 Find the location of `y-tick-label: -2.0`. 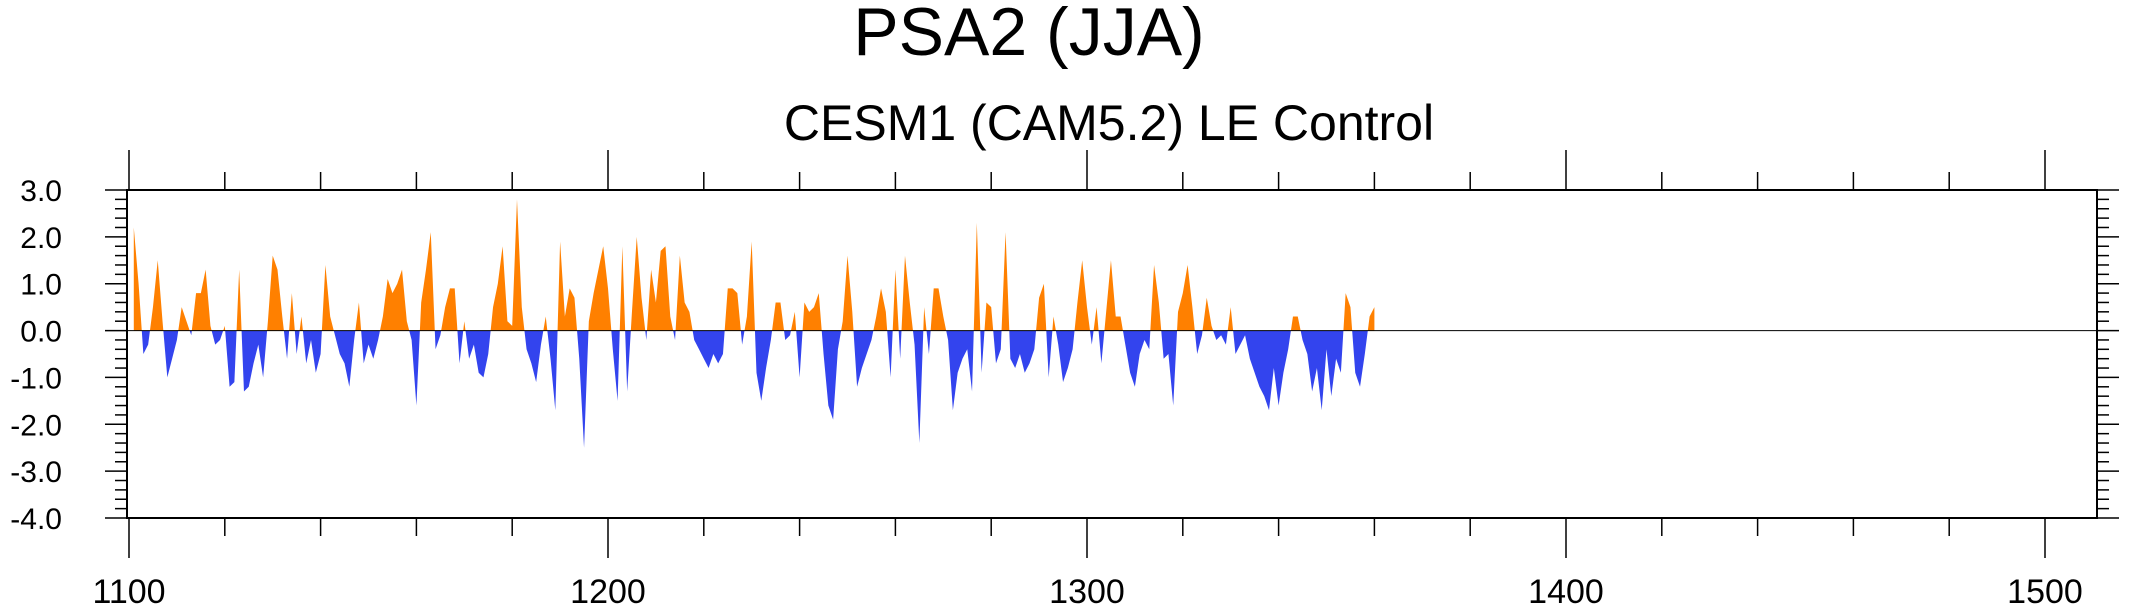

y-tick-label: -2.0 is located at coordinates (36, 425).